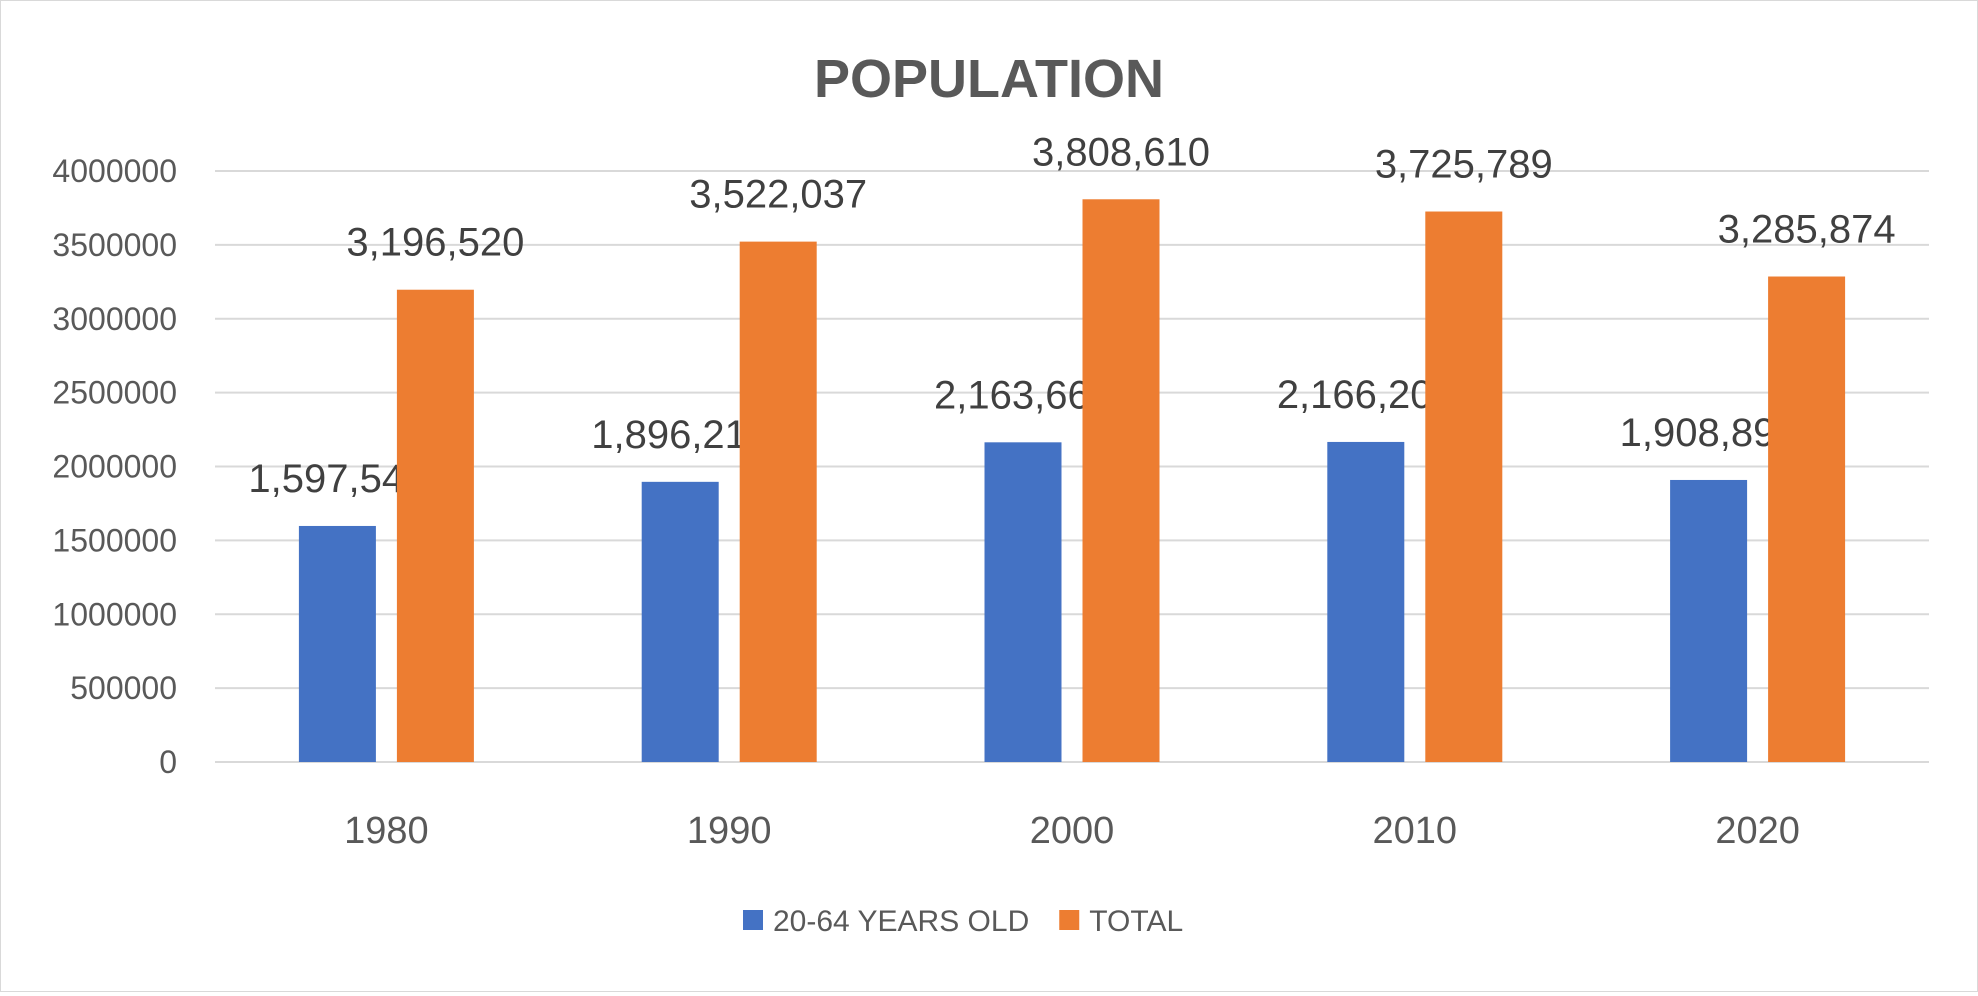 Image resolution: width=1978 pixels, height=996 pixels. I want to click on data-label: 2,166,201, so click(1366, 395).